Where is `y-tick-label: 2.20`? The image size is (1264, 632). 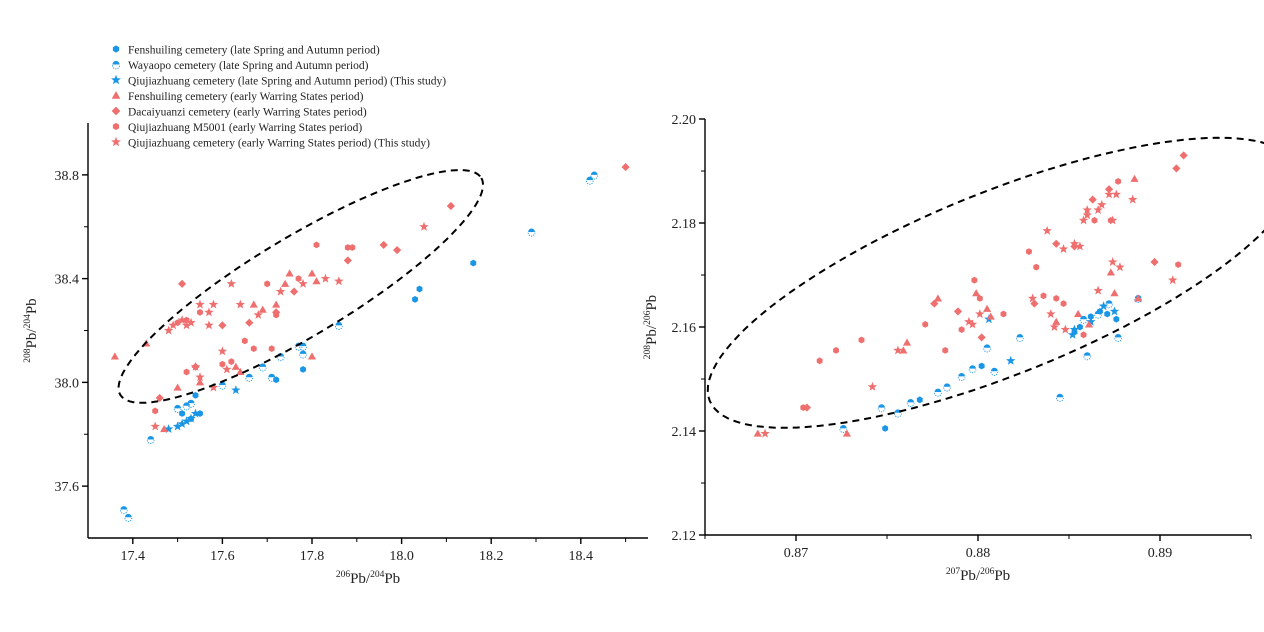 y-tick-label: 2.20 is located at coordinates (684, 120).